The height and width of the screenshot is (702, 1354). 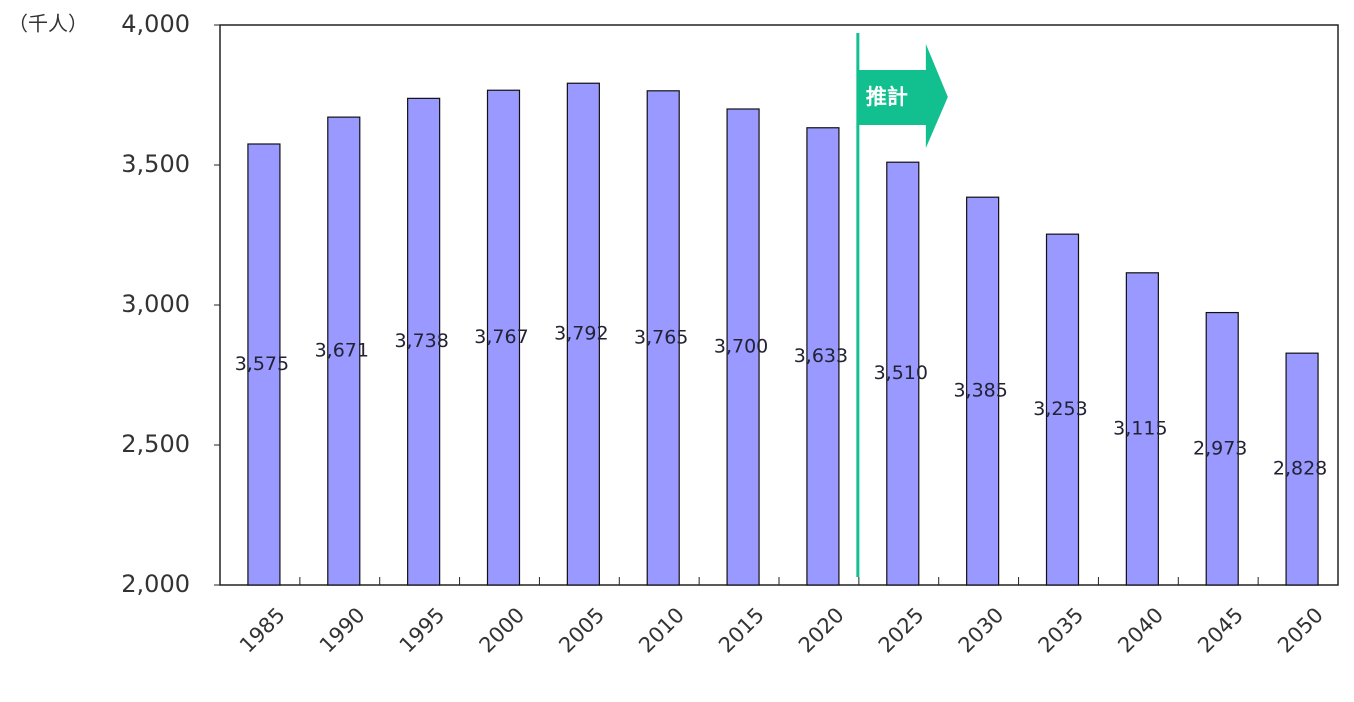 I want to click on value-label: 2,973, so click(x=1220, y=448).